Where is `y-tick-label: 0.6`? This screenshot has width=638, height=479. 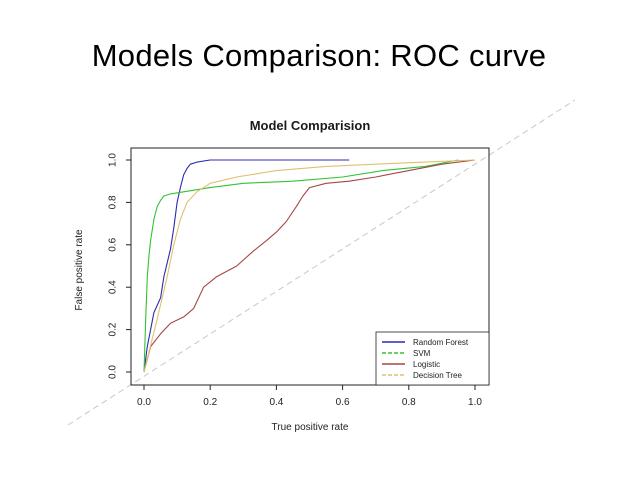
y-tick-label: 0.6 is located at coordinates (113, 244).